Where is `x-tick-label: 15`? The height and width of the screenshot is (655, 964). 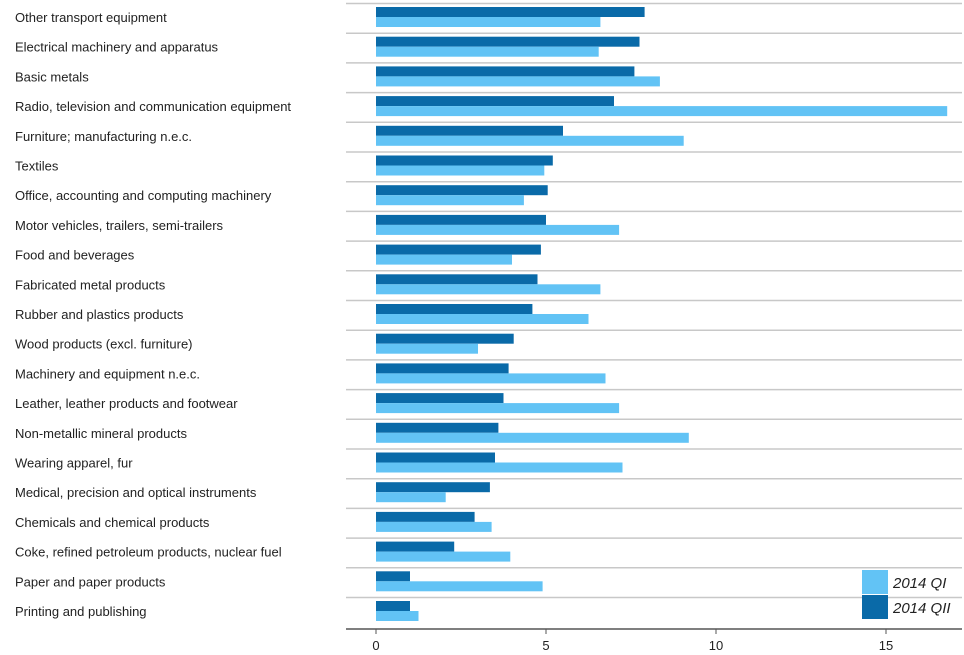
x-tick-label: 15 is located at coordinates (886, 645).